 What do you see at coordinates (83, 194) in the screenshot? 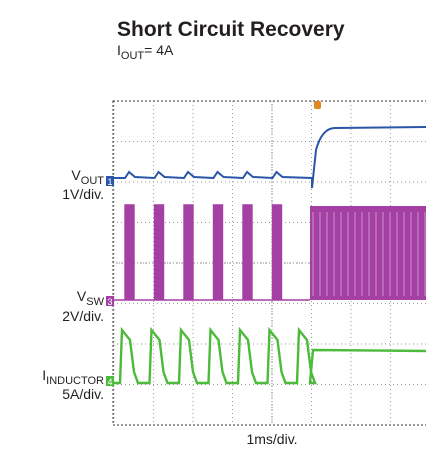
I see `channel-scale: 1V/div.` at bounding box center [83, 194].